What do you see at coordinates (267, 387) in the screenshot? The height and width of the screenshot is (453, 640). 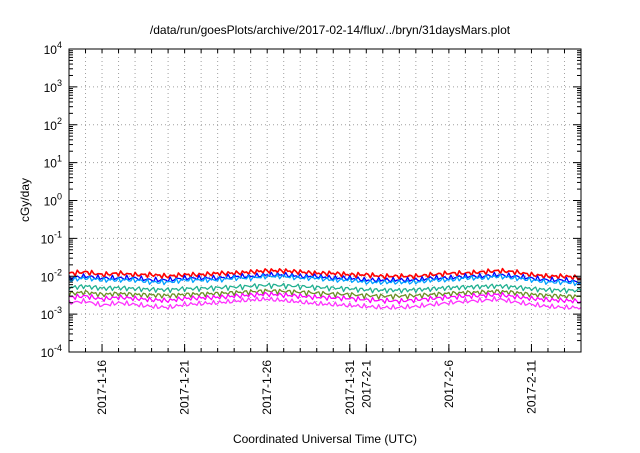 I see `x-tick-label: 2017-1-26` at bounding box center [267, 387].